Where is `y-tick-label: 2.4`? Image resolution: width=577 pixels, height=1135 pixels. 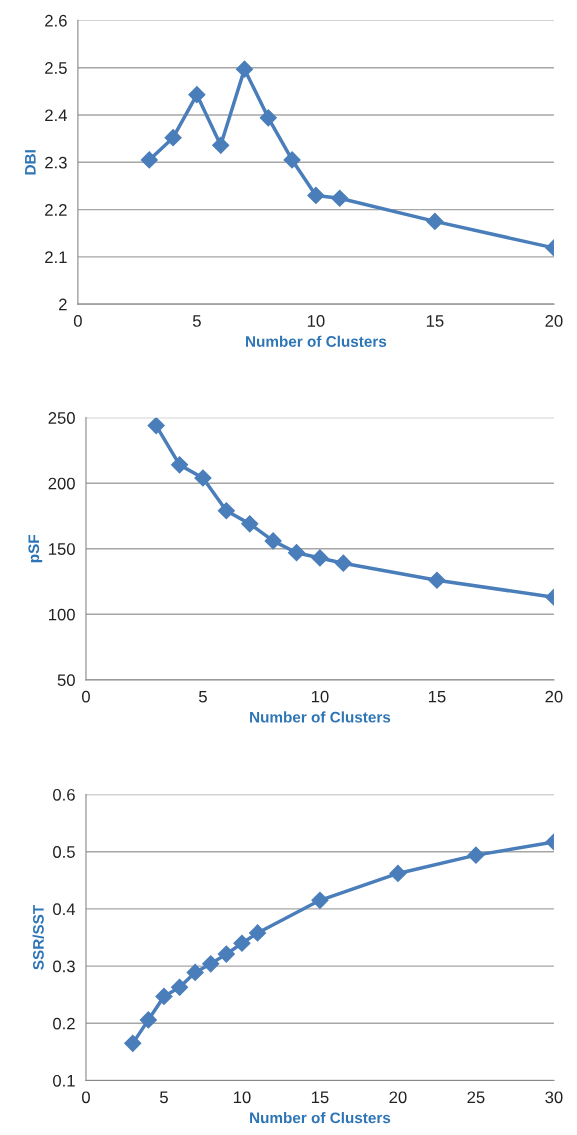
y-tick-label: 2.4 is located at coordinates (56, 115).